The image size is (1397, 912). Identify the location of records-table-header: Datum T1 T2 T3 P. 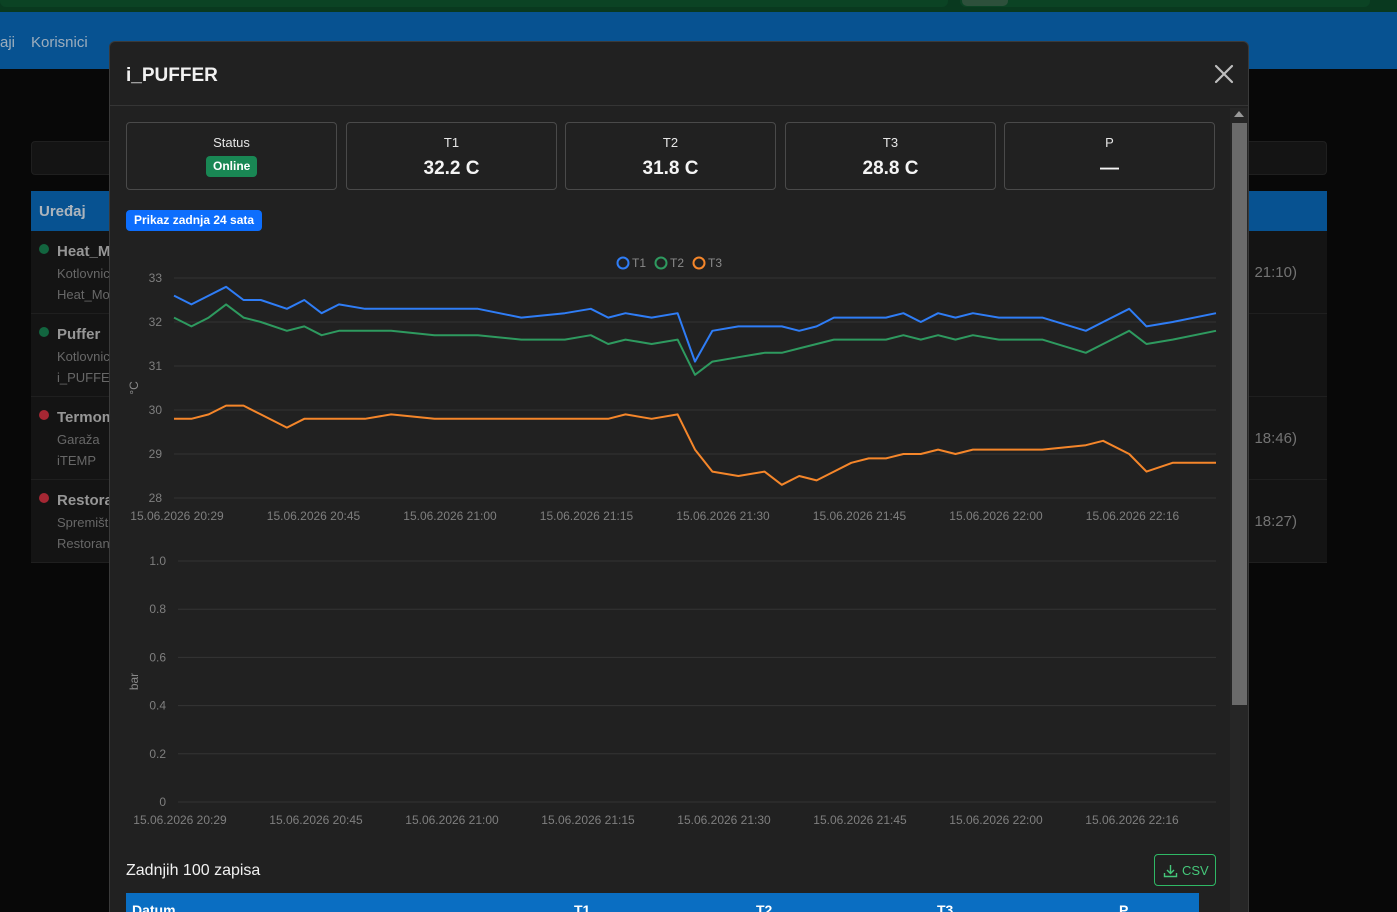
(662, 902).